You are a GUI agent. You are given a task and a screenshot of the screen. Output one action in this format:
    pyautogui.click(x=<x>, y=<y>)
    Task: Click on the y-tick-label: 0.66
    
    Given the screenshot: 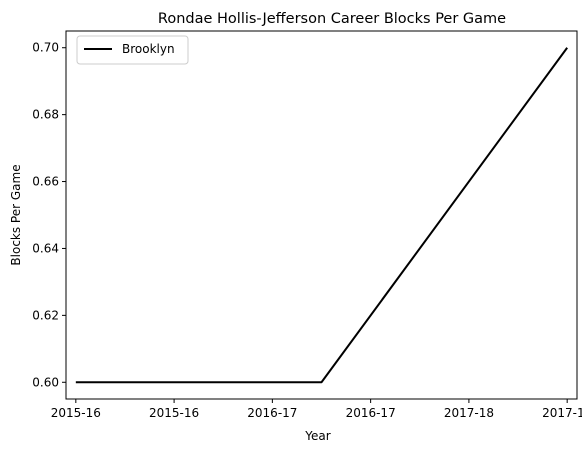 What is the action you would take?
    pyautogui.click(x=45, y=182)
    